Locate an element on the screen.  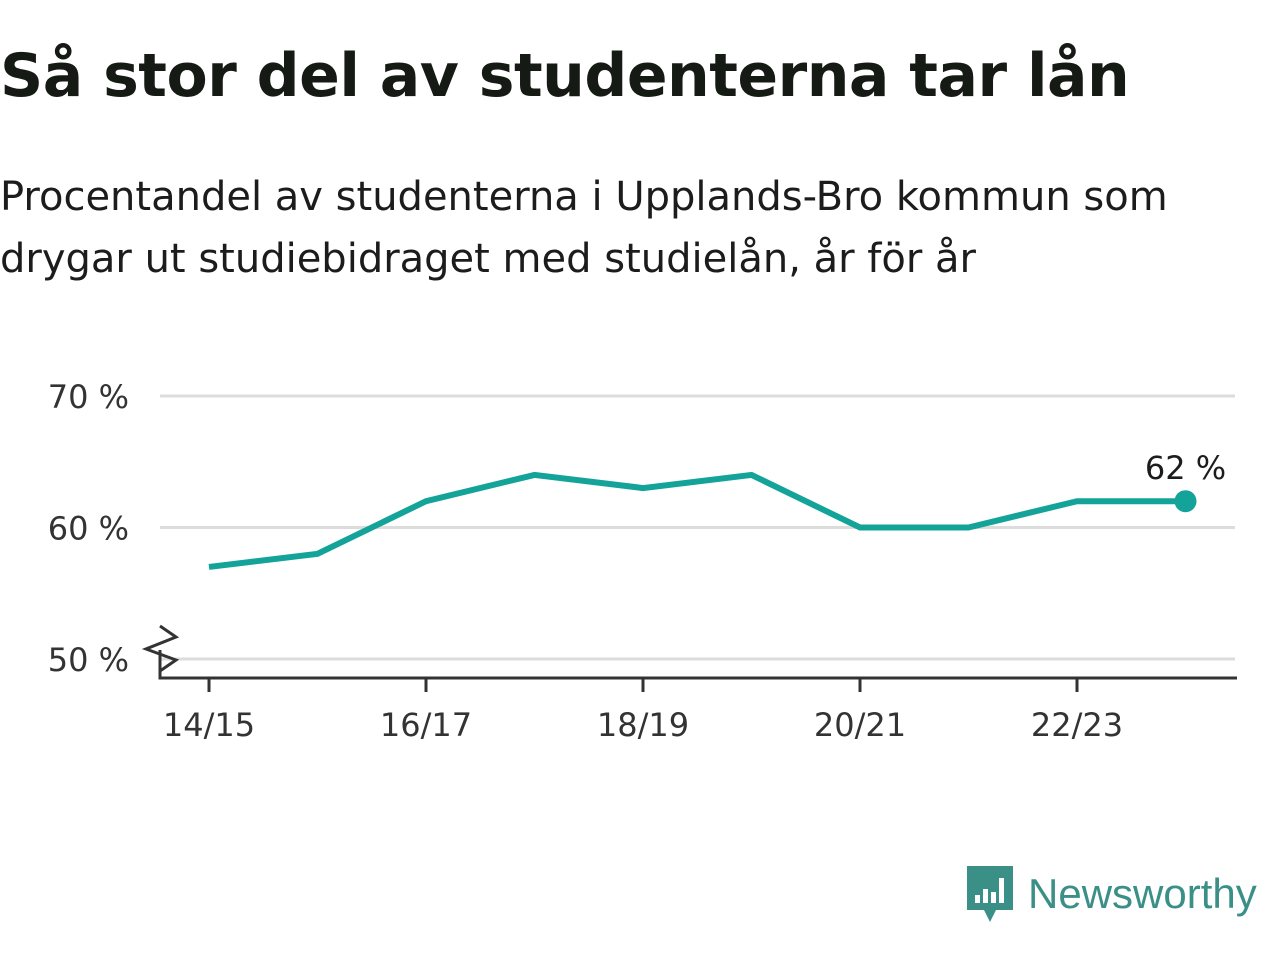
newsworthy-logo-icon is located at coordinates (990, 894).